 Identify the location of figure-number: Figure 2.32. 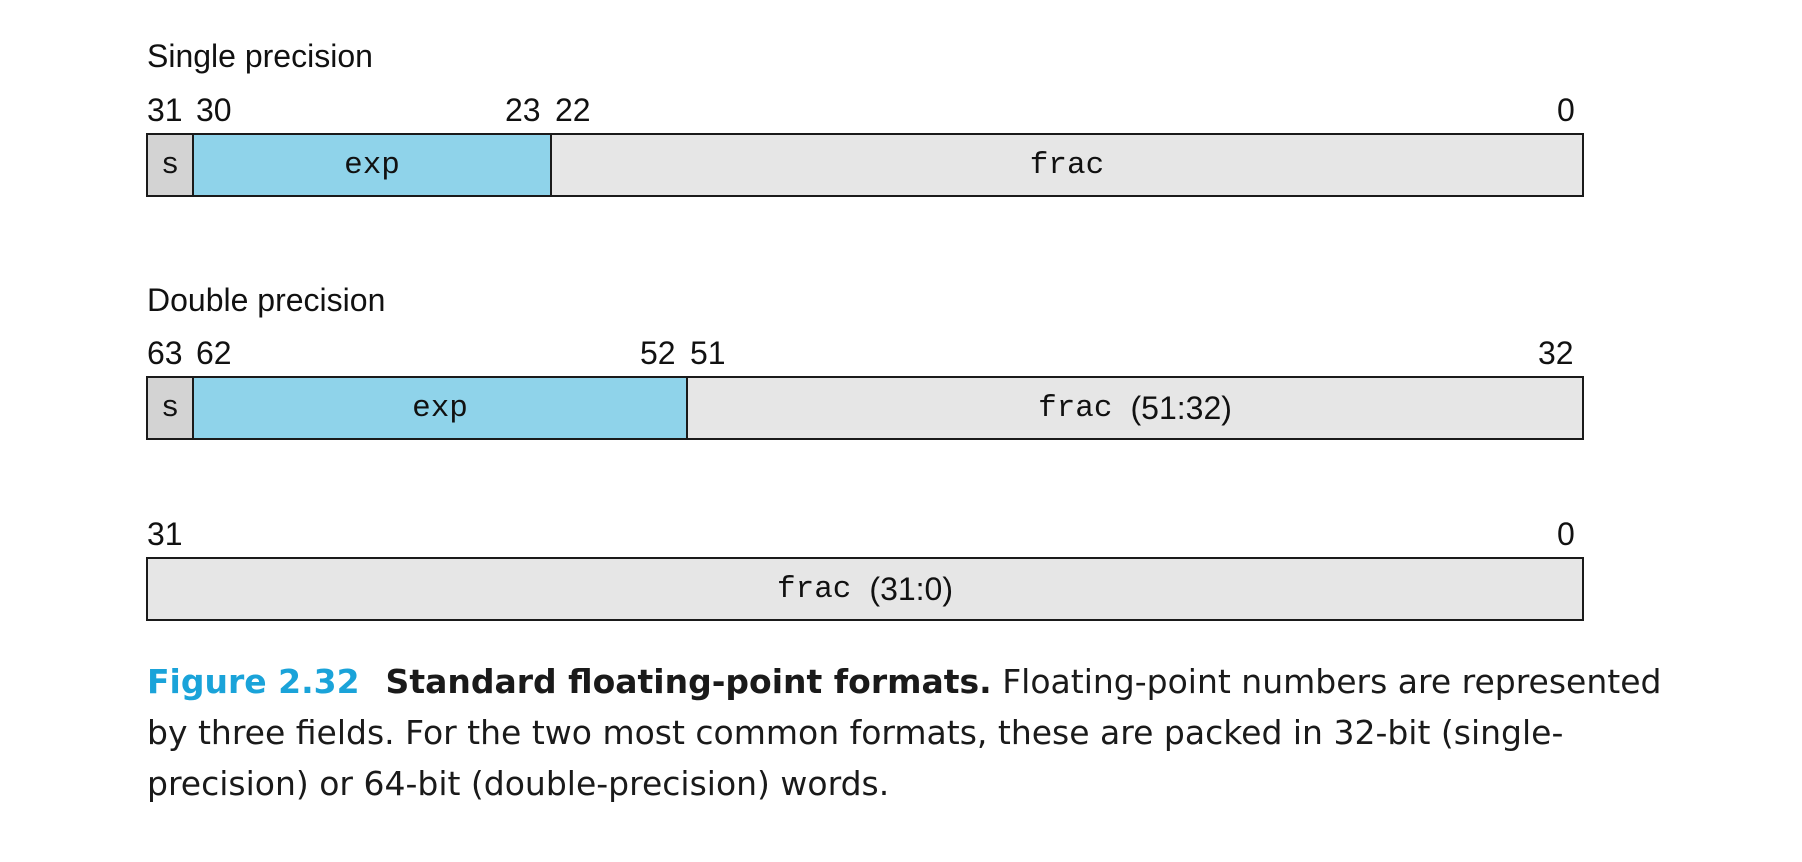
(253, 681).